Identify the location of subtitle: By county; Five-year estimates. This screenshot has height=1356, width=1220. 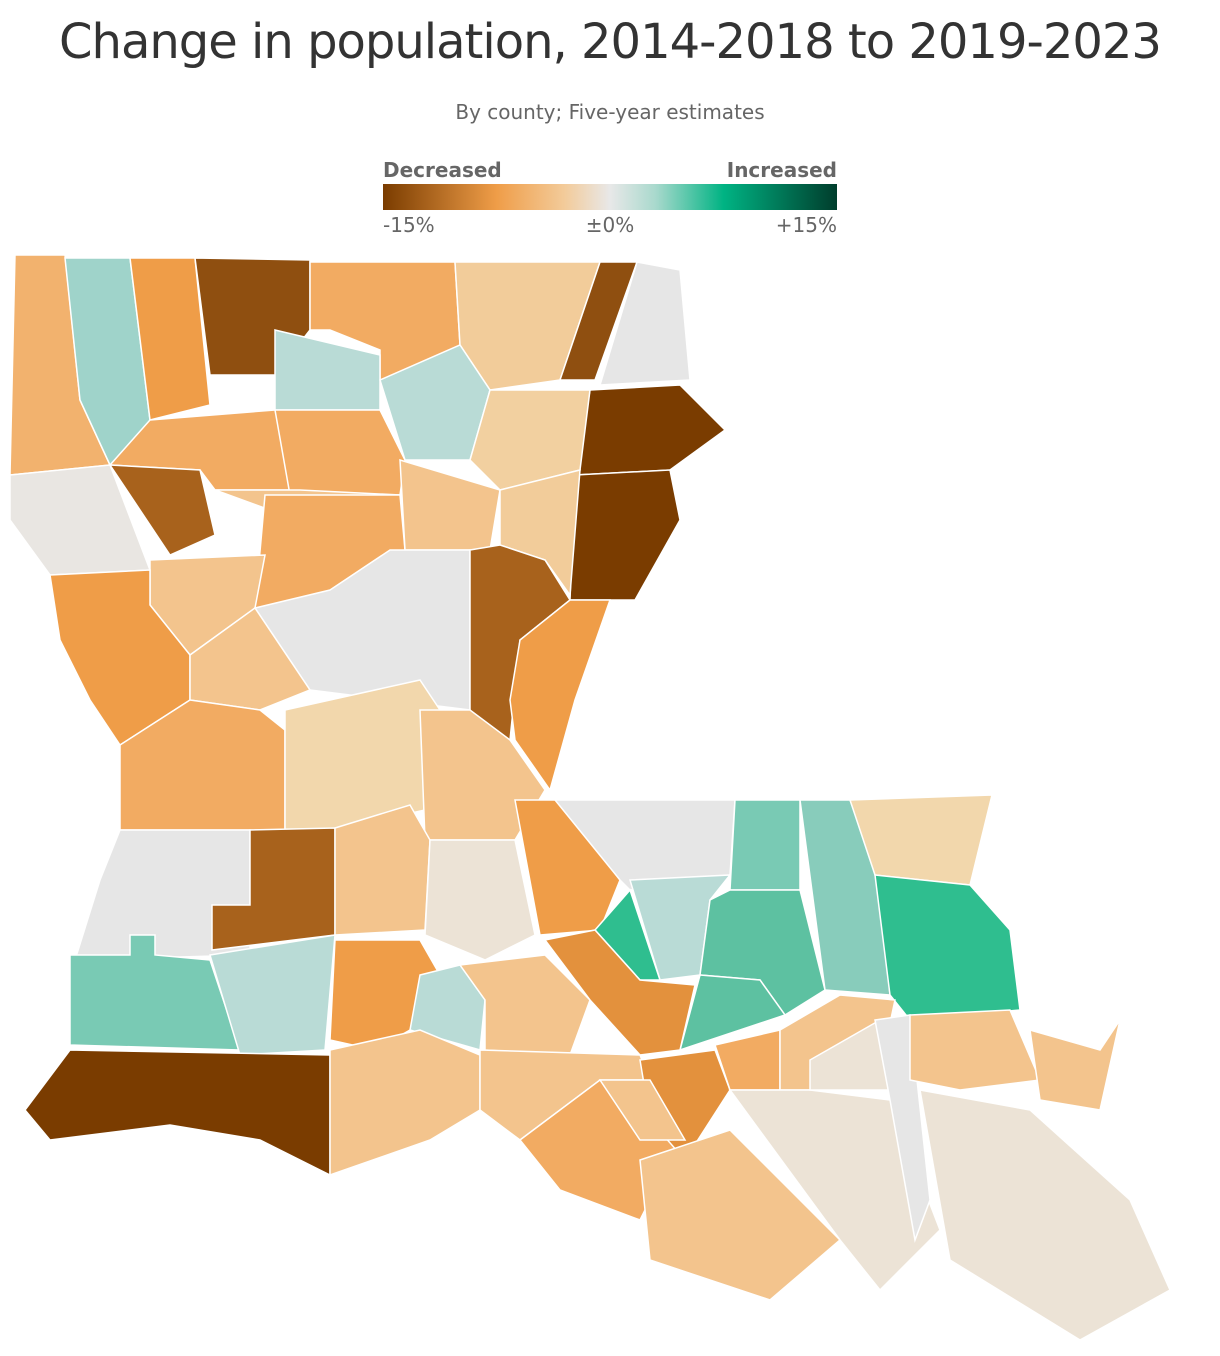
(610, 112).